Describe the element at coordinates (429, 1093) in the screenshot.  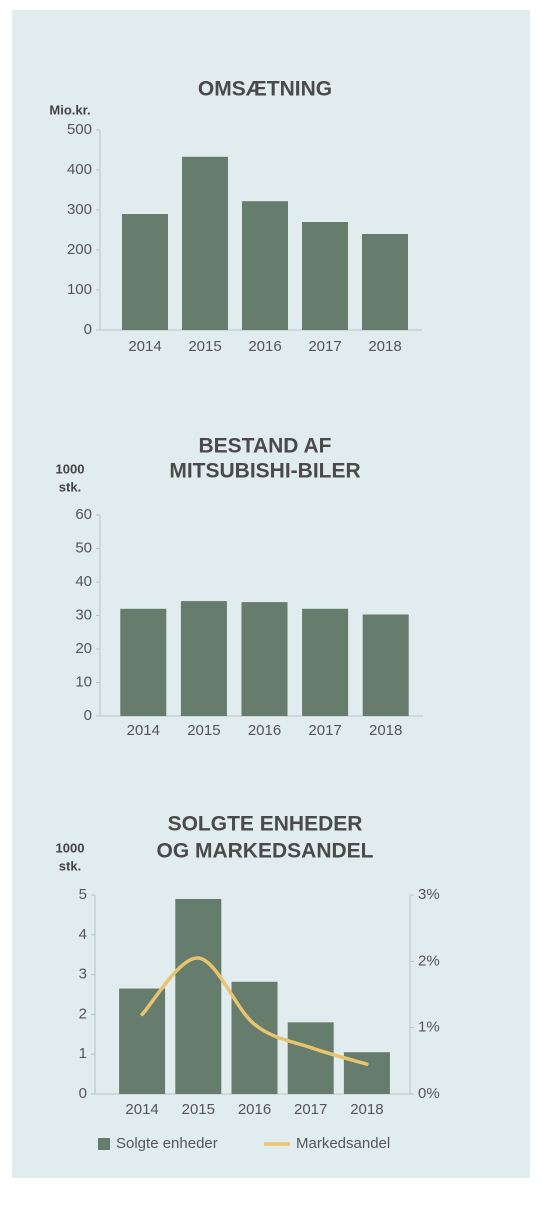
I see `y2-tick-label: 0%` at that location.